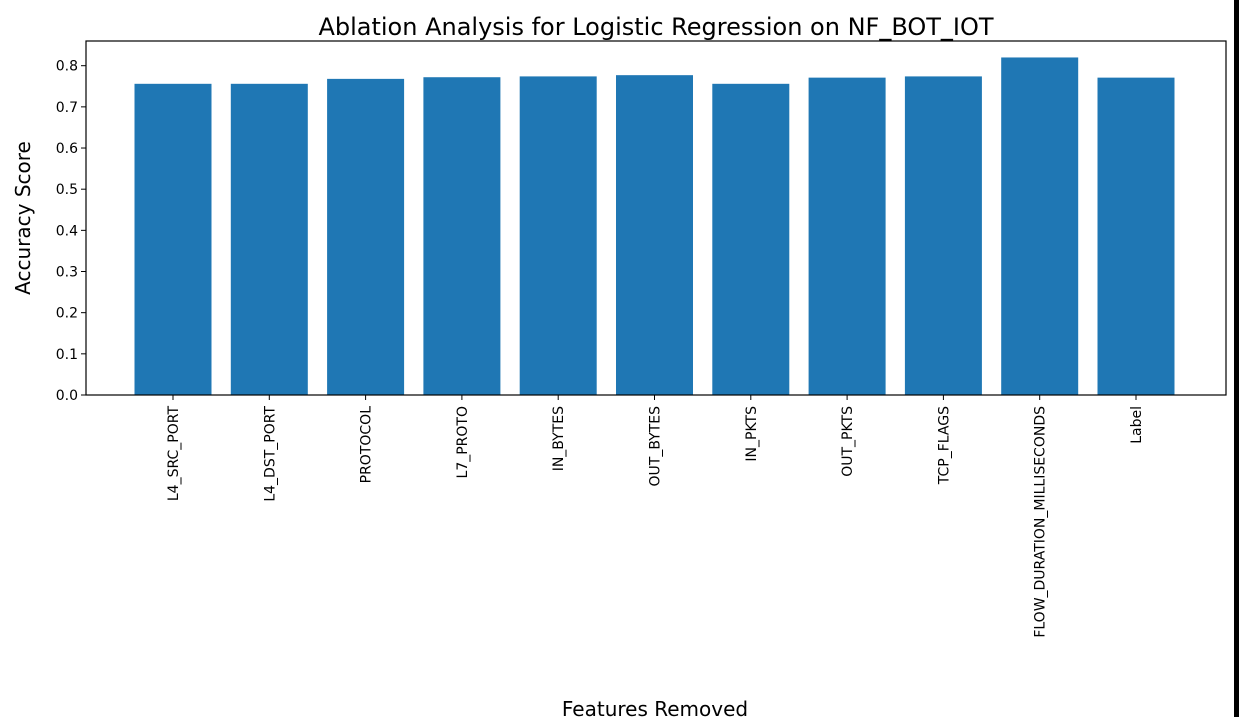  Describe the element at coordinates (270, 454) in the screenshot. I see `x-tick-label: L4_DST_PORT` at that location.